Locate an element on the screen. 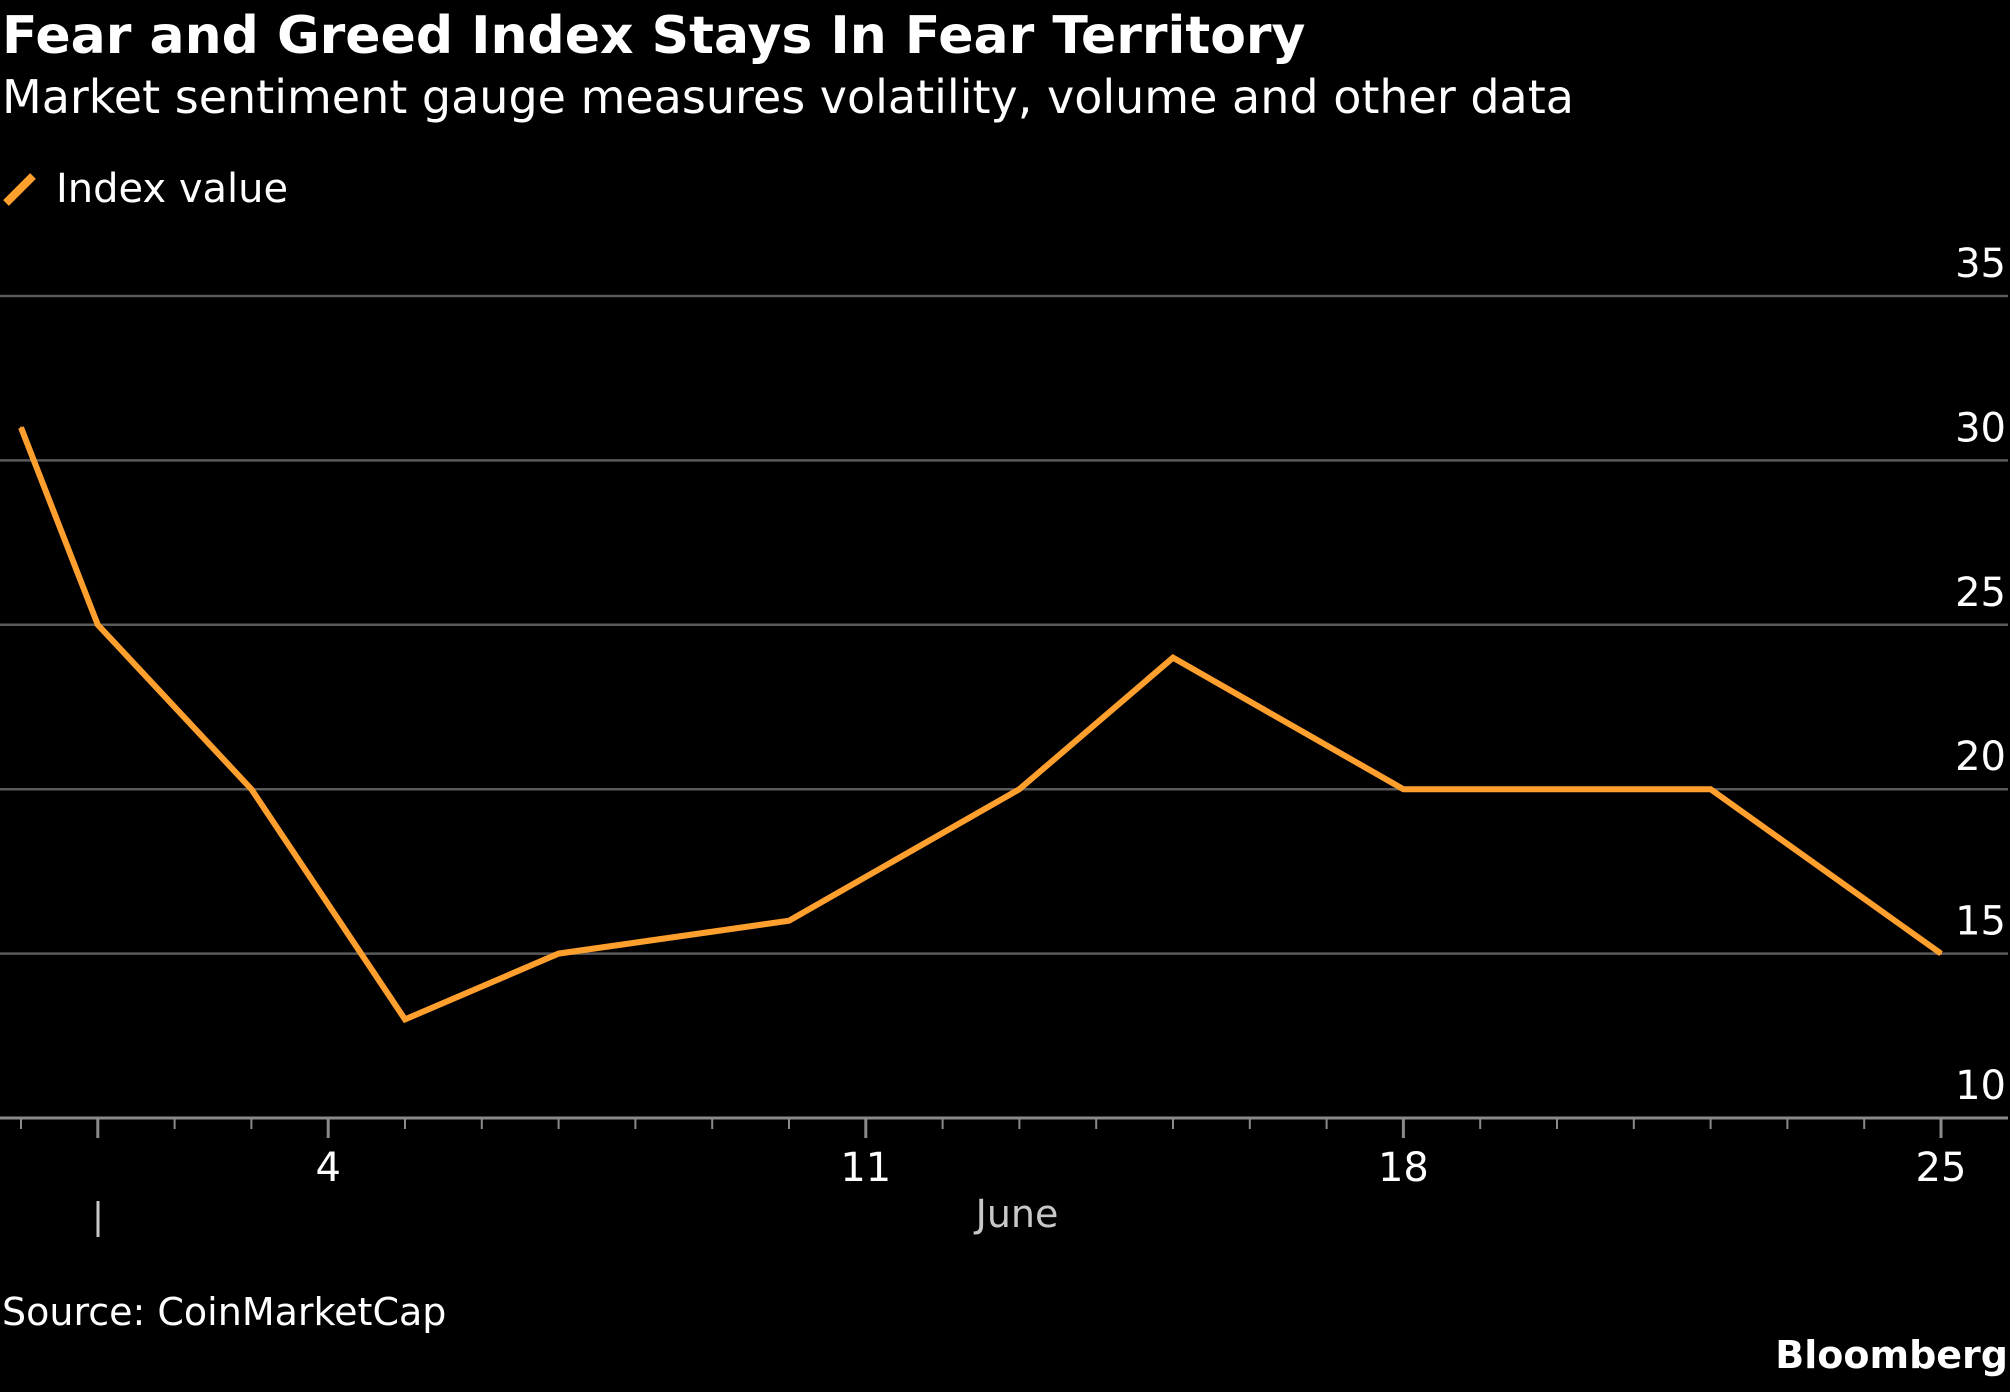 This screenshot has width=2010, height=1392. x-tick-label-18: 18 is located at coordinates (1403, 1168).